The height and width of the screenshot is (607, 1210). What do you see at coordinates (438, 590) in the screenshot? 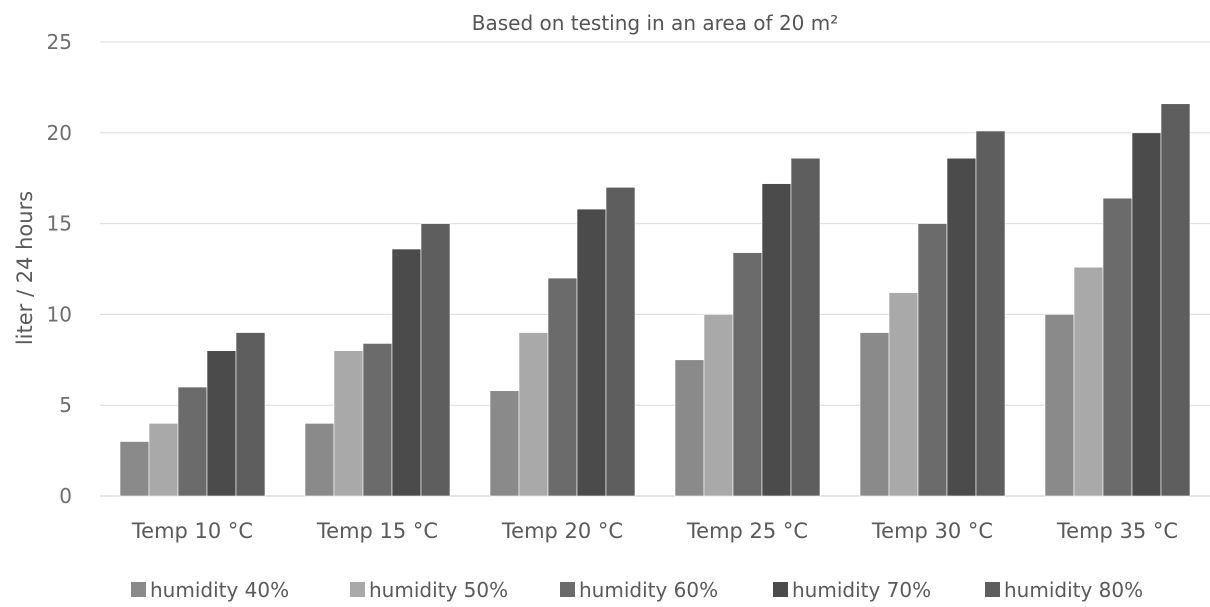
I see `legend-label: humidity 50%` at bounding box center [438, 590].